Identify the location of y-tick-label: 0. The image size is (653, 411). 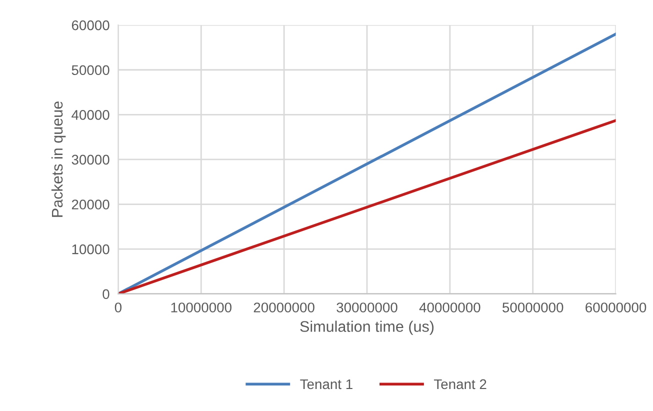
(106, 294).